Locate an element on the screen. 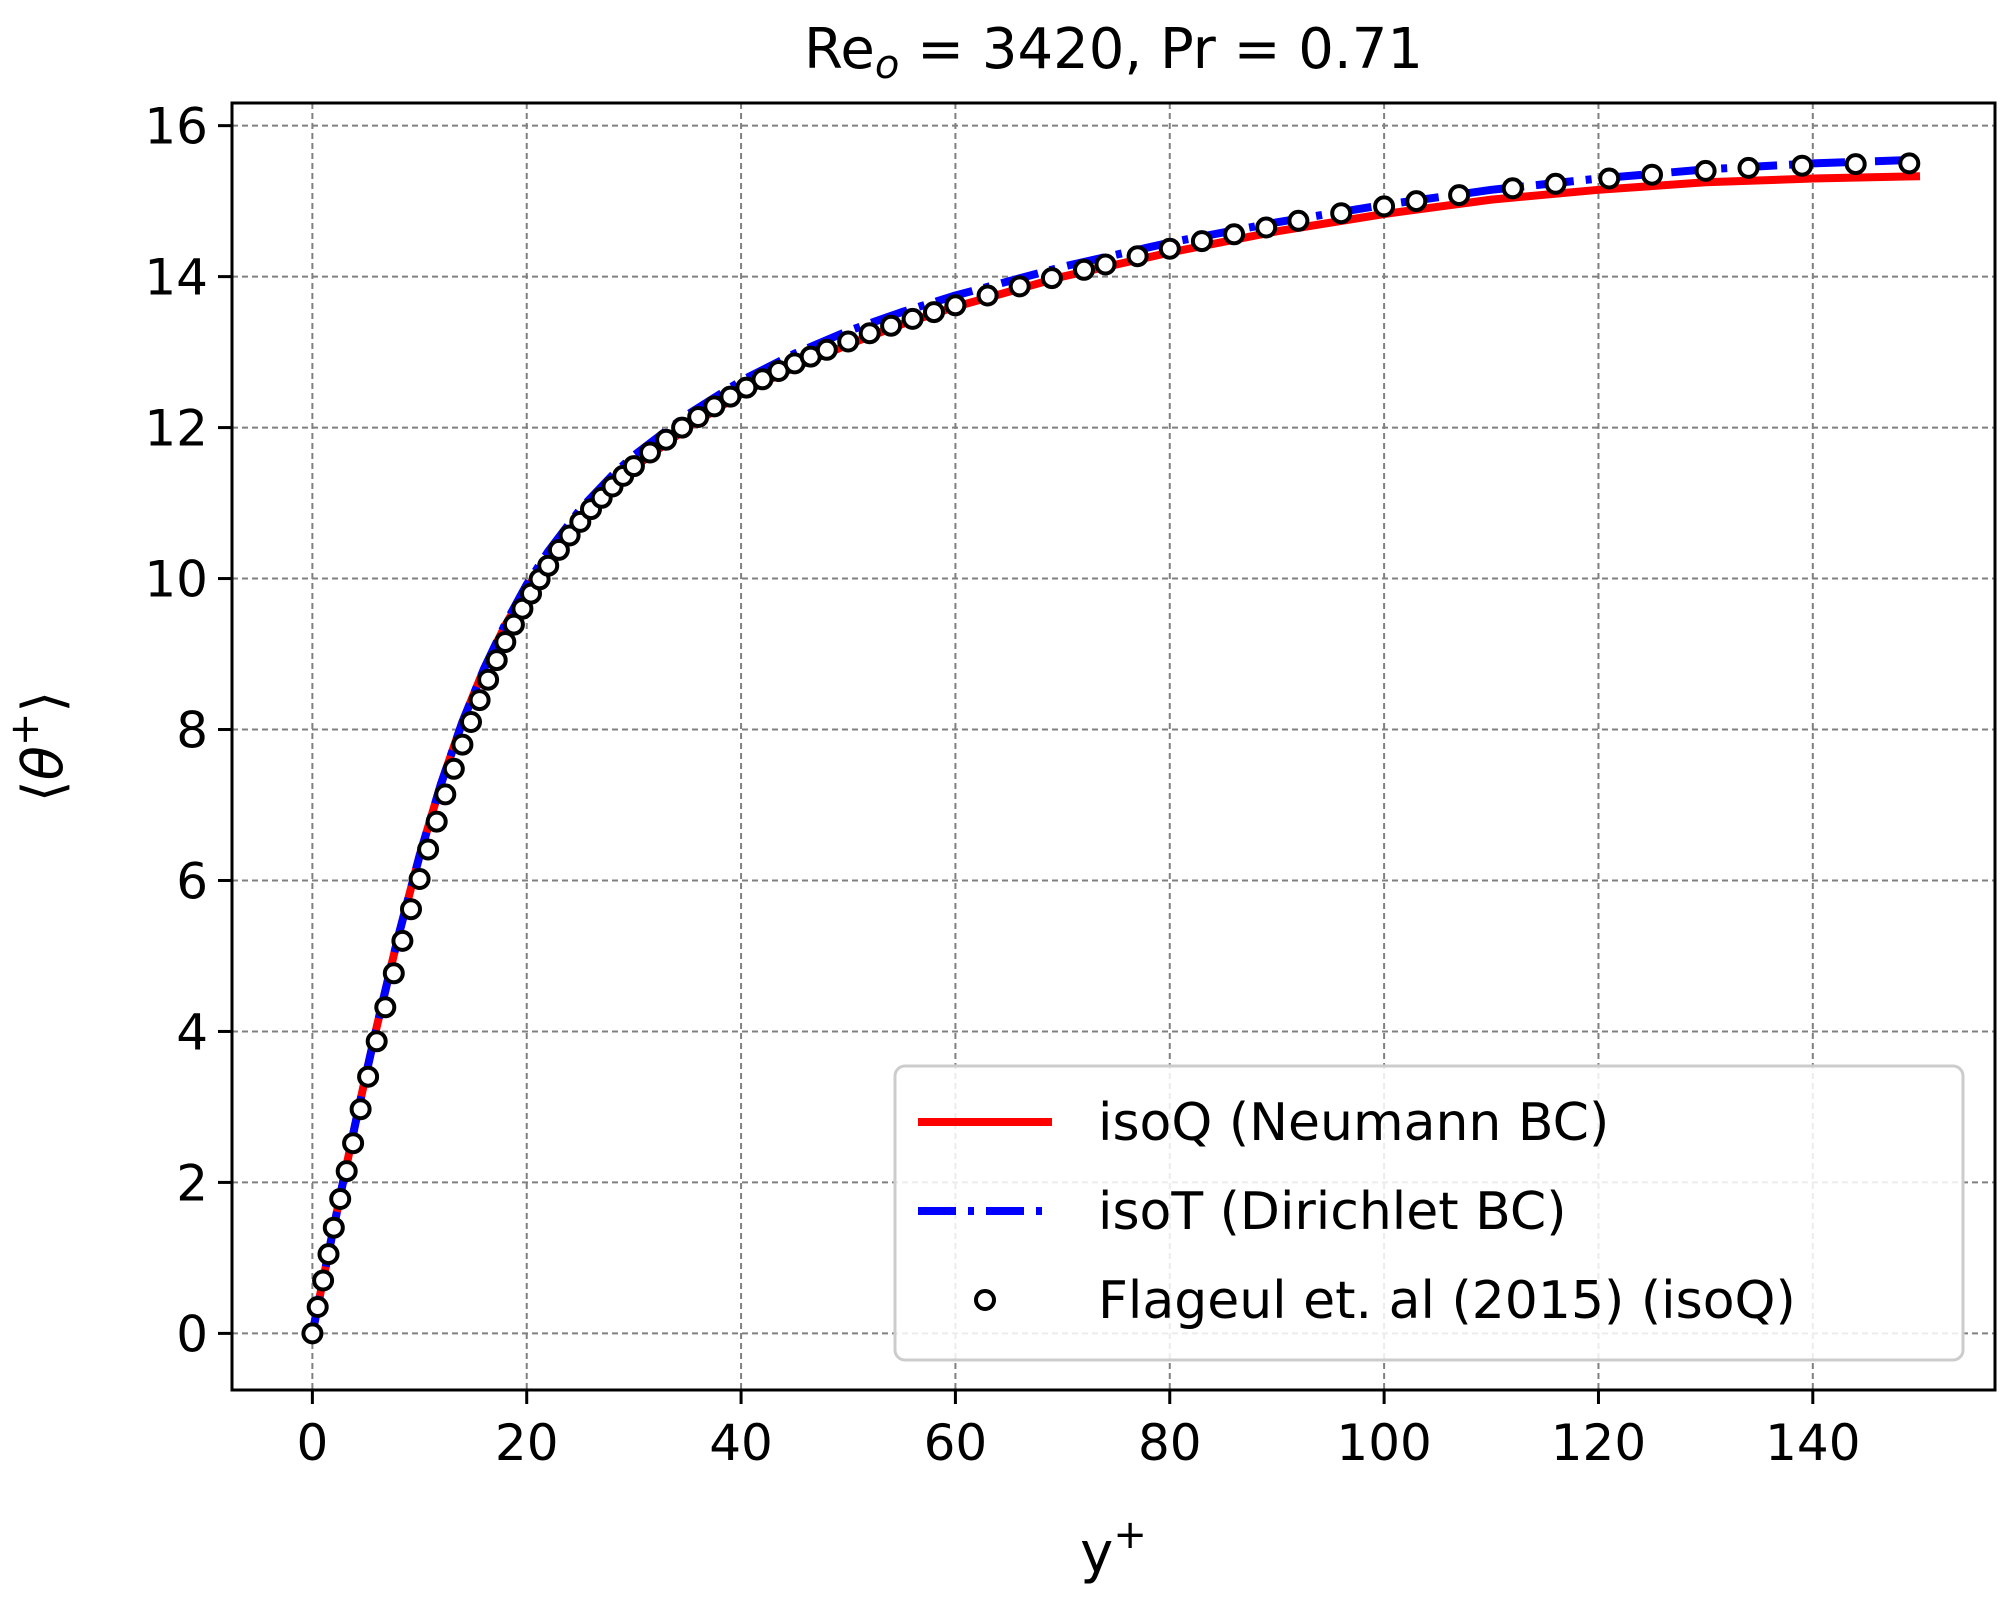 The image size is (2006, 1606). chart-title: Reo = 3420, Pr = 0.71 is located at coordinates (1113, 52).